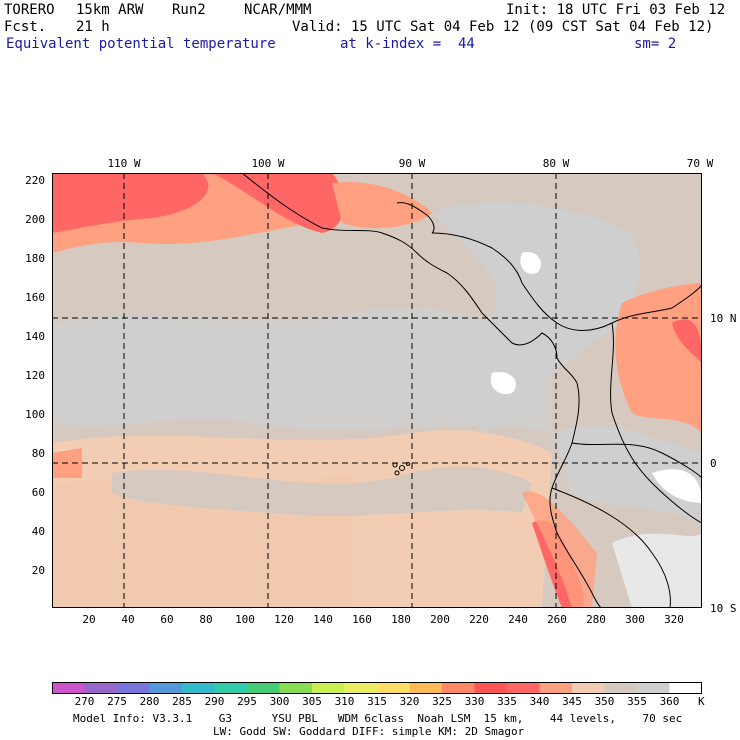 Image resolution: width=740 pixels, height=740 pixels. I want to click on y-tick-label: 220, so click(35, 180).